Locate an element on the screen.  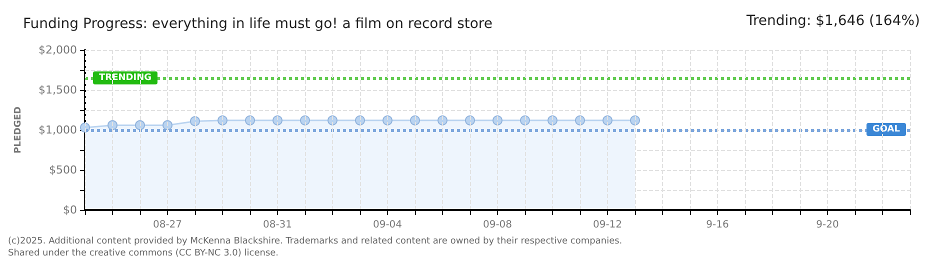
y-tick-label: $2,000 is located at coordinates (57, 50).